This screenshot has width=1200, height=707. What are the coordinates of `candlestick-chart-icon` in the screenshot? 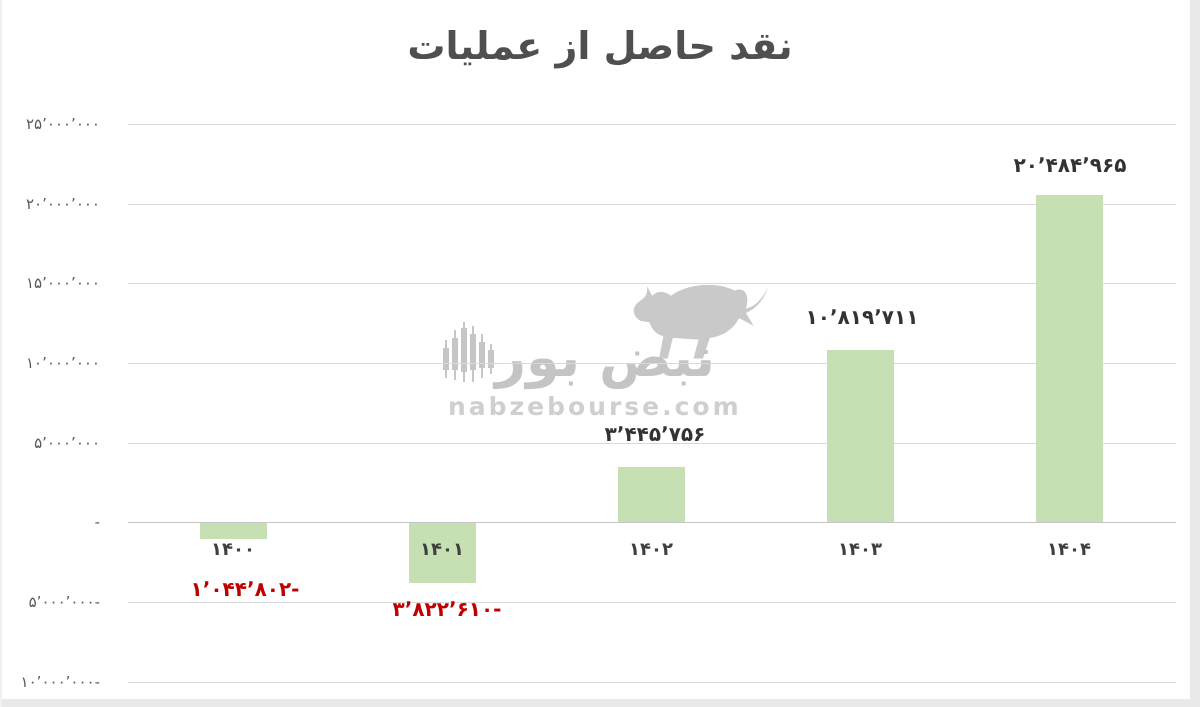 It's located at (468, 352).